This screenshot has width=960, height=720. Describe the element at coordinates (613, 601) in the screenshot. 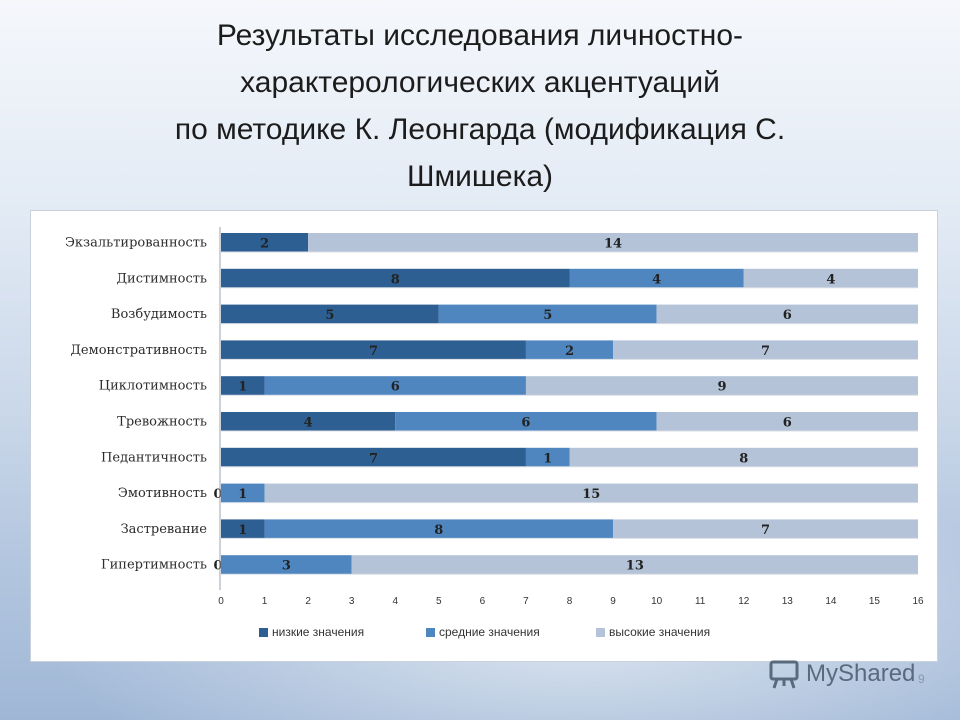

I see `x-tick-label: 9` at that location.